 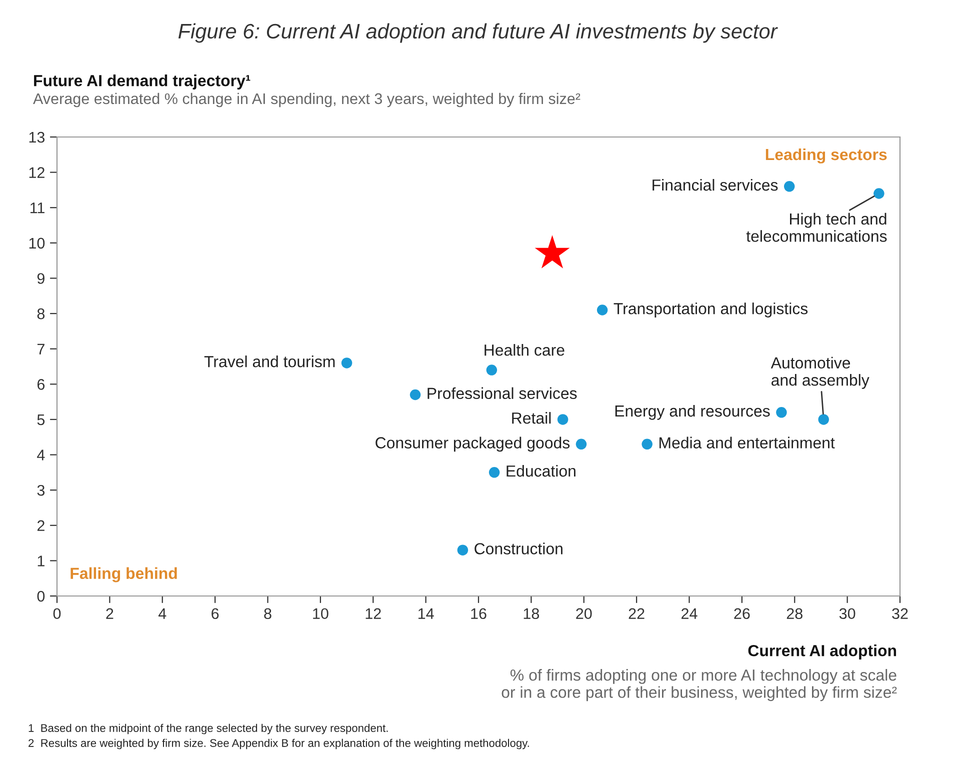 What do you see at coordinates (816, 227) in the screenshot?
I see `annotation: High tech and telecommunications` at bounding box center [816, 227].